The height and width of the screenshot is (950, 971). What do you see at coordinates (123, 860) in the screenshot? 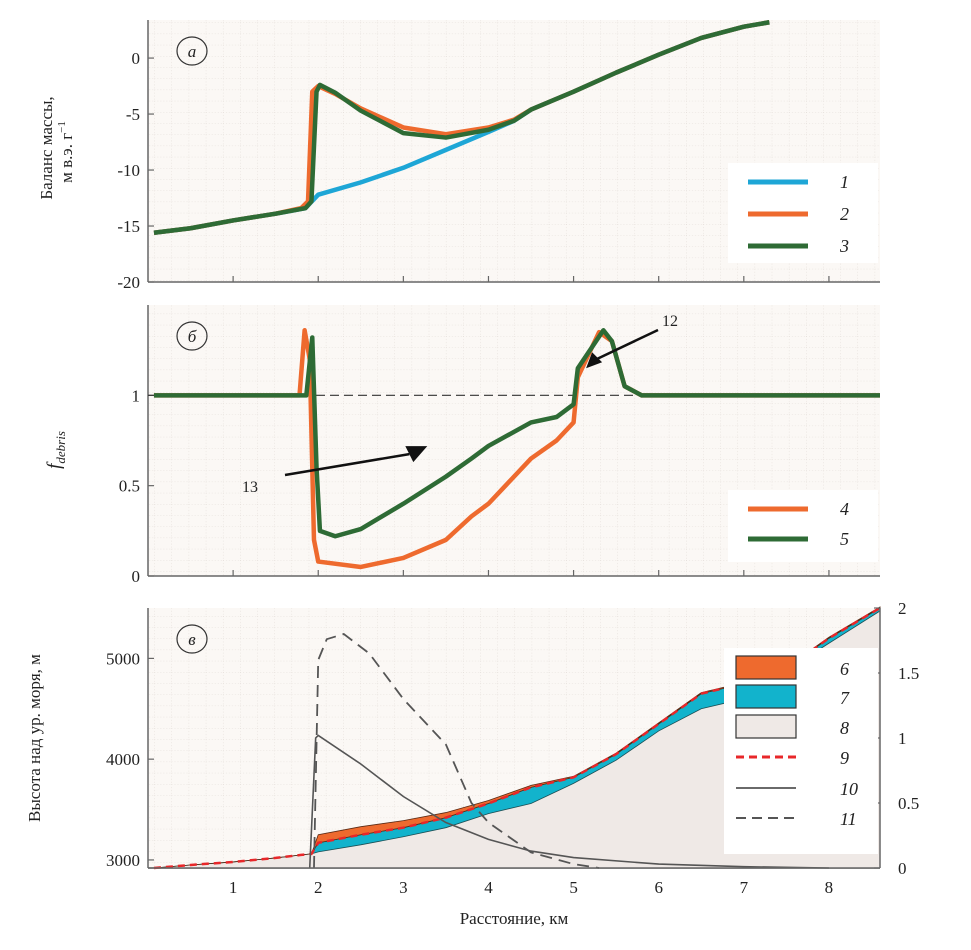
I see `y-tick-label: 3000` at bounding box center [123, 860].